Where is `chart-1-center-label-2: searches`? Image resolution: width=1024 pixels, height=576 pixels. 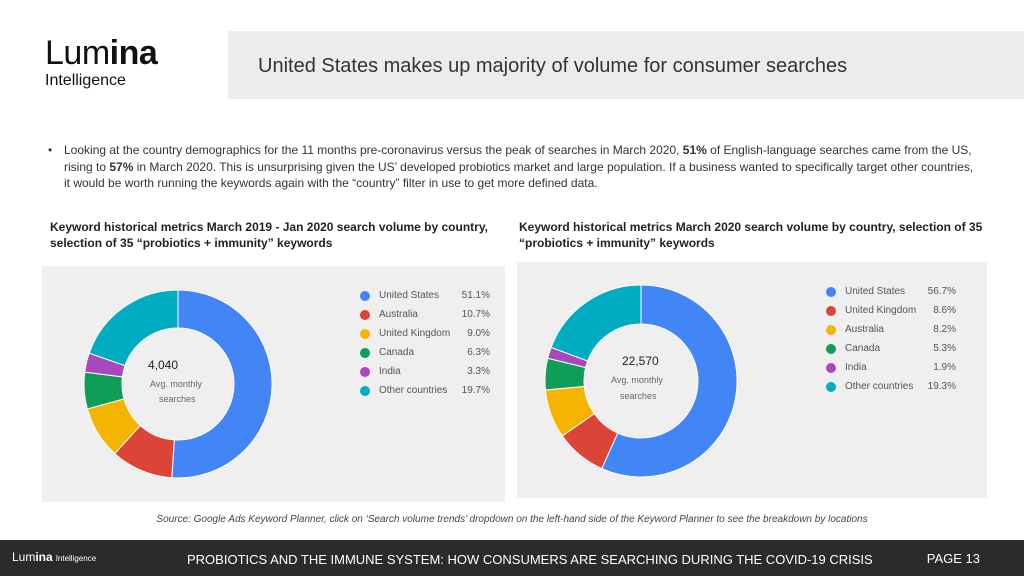 chart-1-center-label-2: searches is located at coordinates (177, 399).